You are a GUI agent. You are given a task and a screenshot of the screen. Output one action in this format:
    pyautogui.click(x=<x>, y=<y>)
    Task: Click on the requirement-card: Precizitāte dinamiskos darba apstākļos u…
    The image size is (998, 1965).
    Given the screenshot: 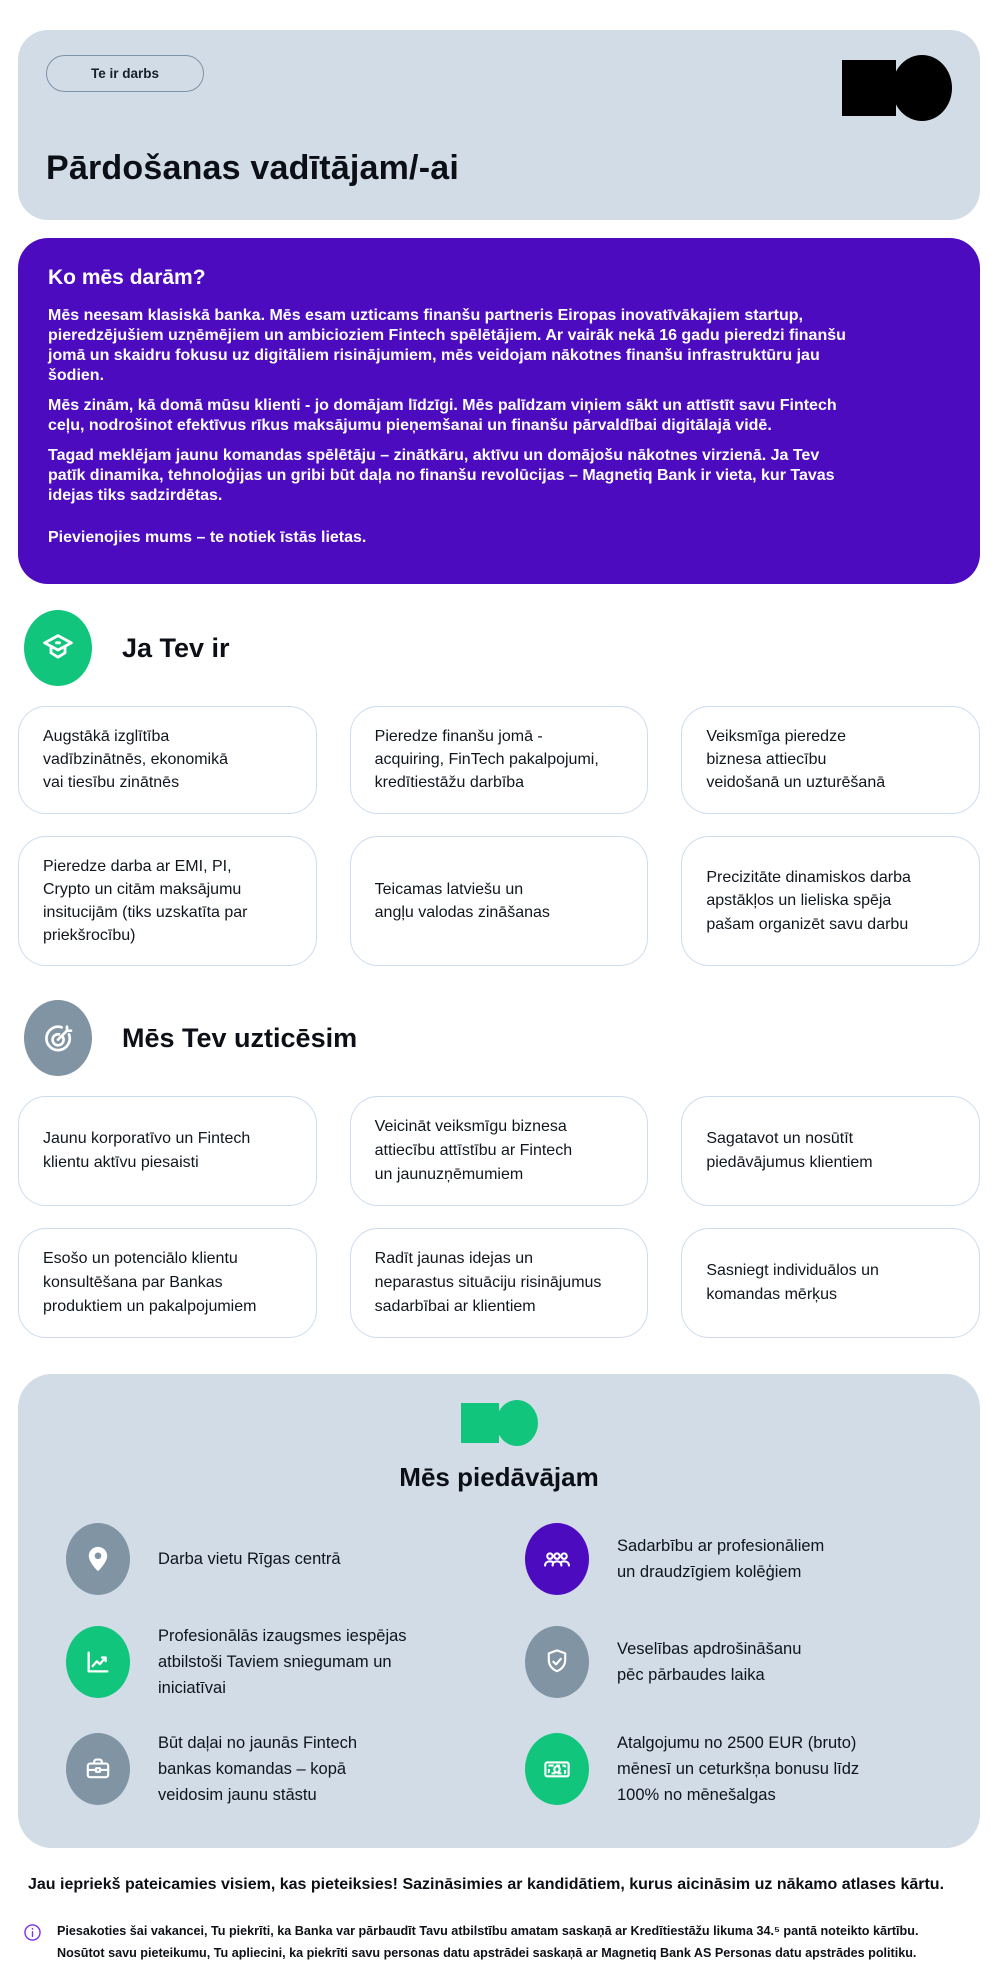 What is the action you would take?
    pyautogui.click(x=830, y=901)
    